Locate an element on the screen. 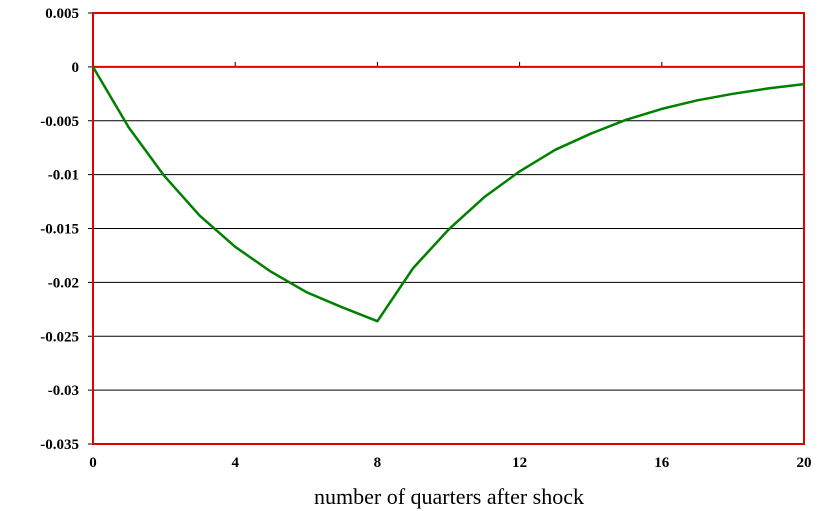 This screenshot has width=819, height=511. y-tick-label-7: -0.03 is located at coordinates (63, 391).